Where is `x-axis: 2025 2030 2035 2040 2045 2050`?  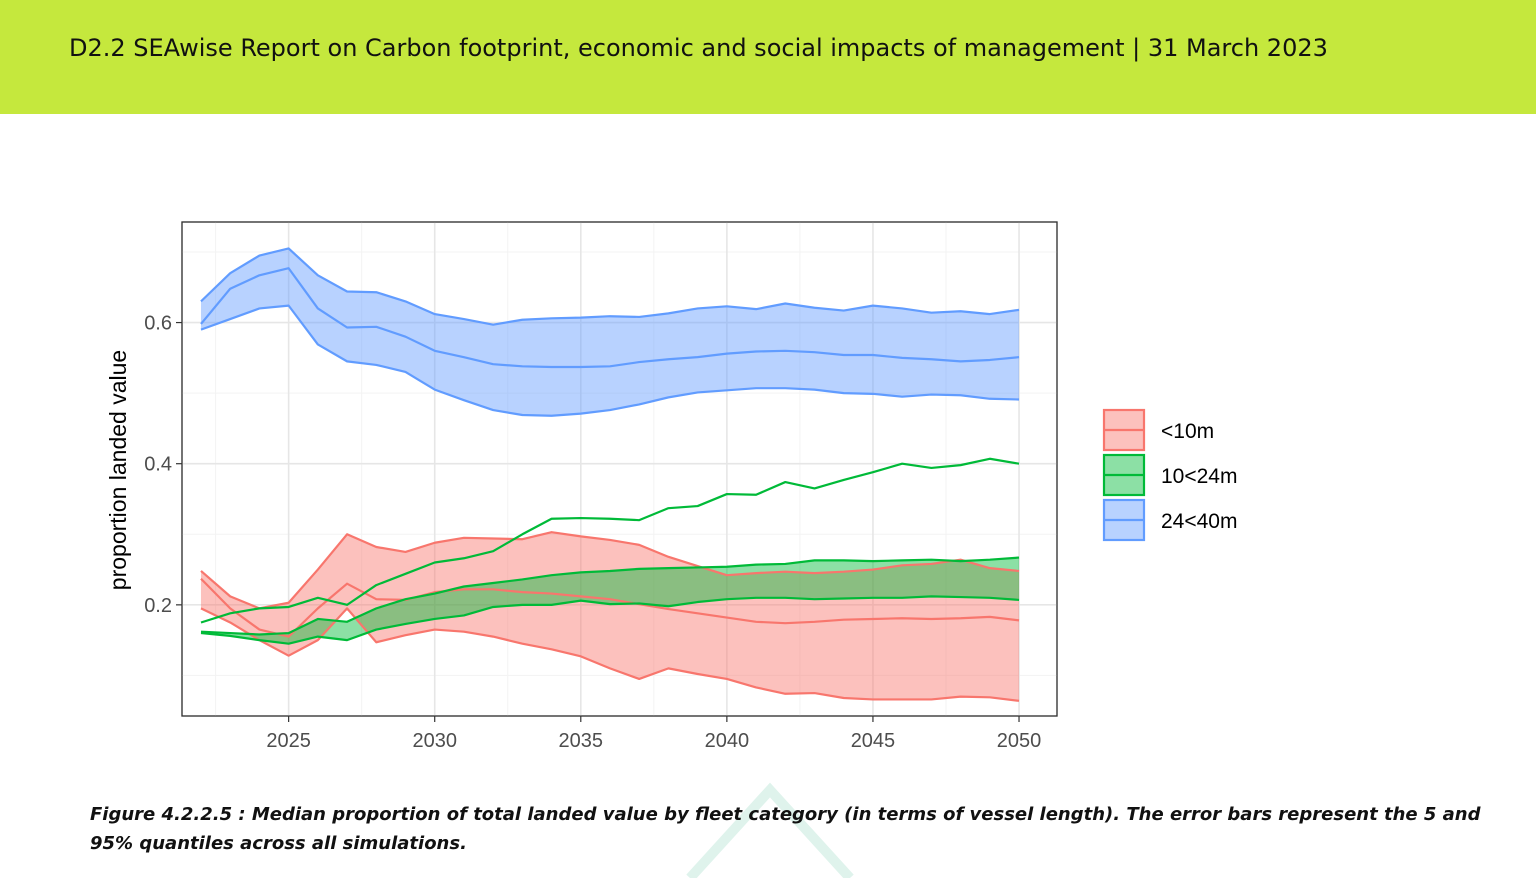 x-axis: 2025 2030 2035 2040 2045 2050 is located at coordinates (653, 734).